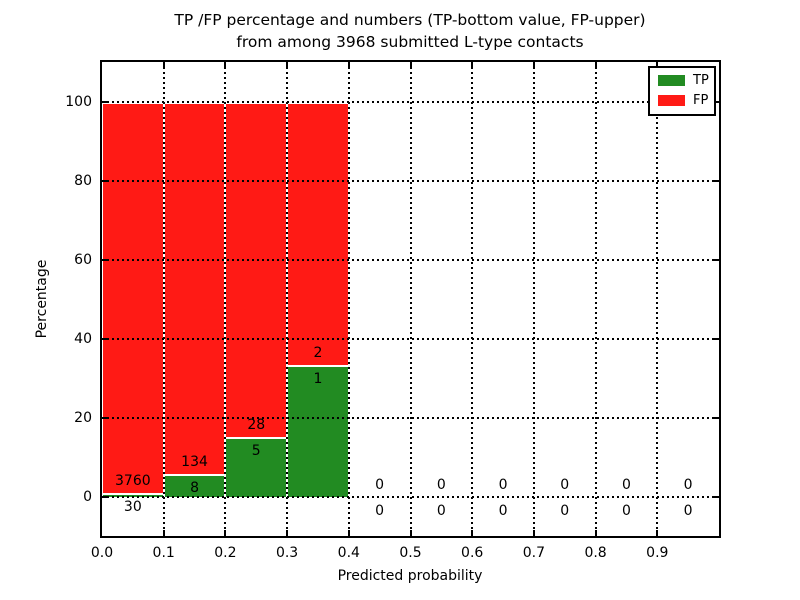 The width and height of the screenshot is (800, 600). Describe the element at coordinates (671, 100) in the screenshot. I see `legend-swatch-fp-icon` at that location.